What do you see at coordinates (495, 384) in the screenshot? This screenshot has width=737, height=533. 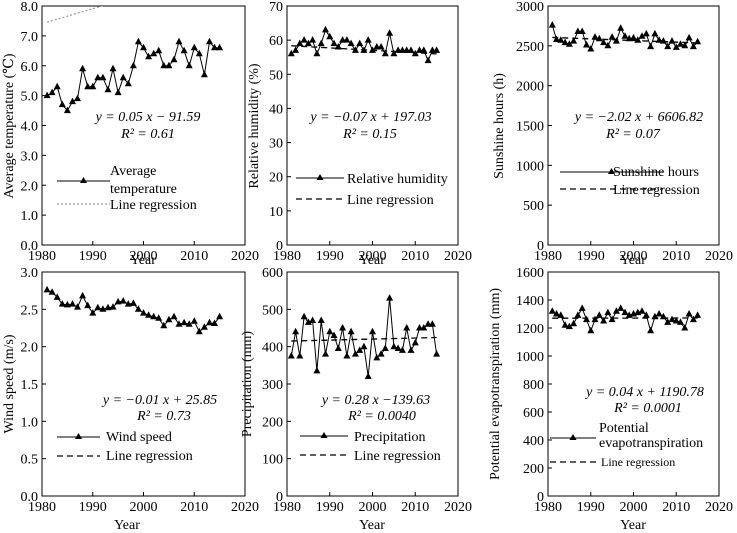 I see `y-axis-label: Potential evapotranspiration (mm)` at bounding box center [495, 384].